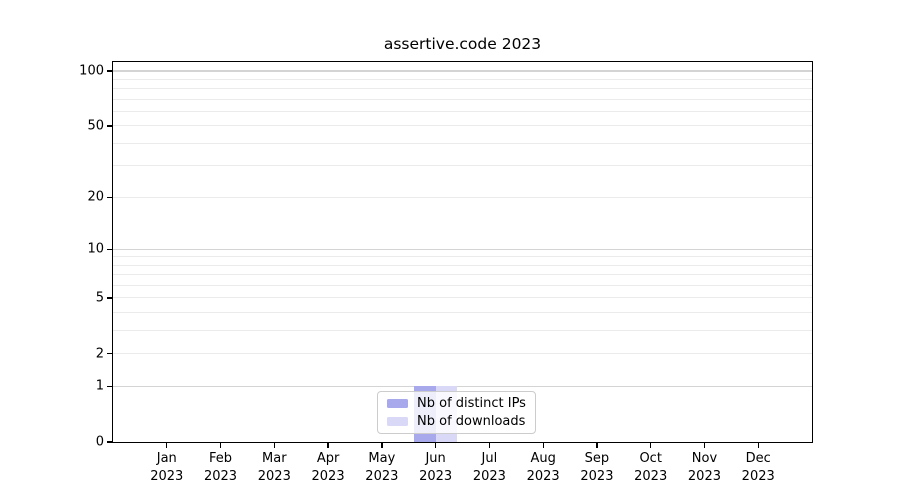  I want to click on chart-title: assertive.code 2023, so click(462, 44).